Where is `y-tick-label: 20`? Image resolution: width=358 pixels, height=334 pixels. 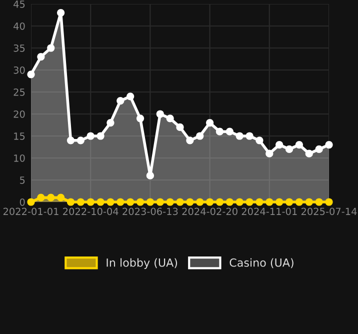 y-tick-label: 20 is located at coordinates (19, 114).